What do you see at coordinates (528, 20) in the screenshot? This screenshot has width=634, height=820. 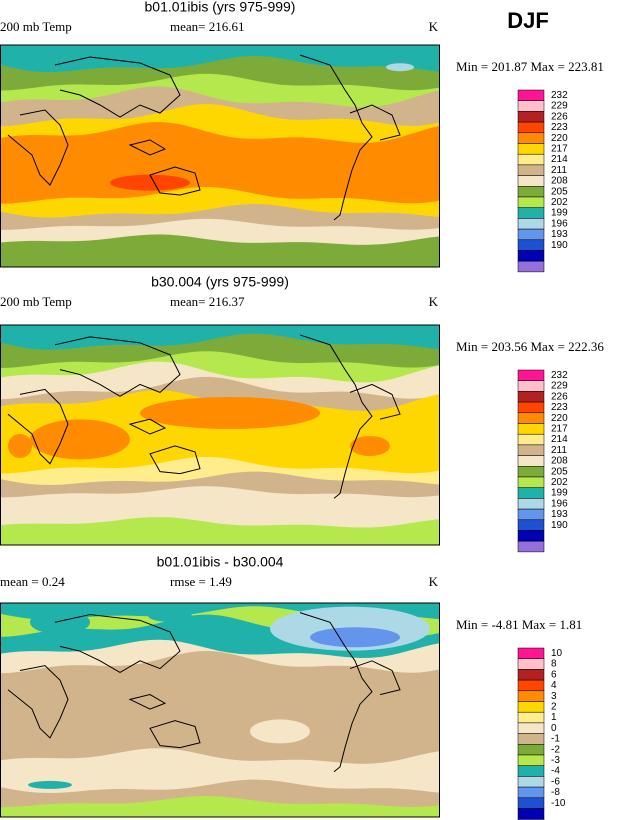 I see `season-label: DJF` at bounding box center [528, 20].